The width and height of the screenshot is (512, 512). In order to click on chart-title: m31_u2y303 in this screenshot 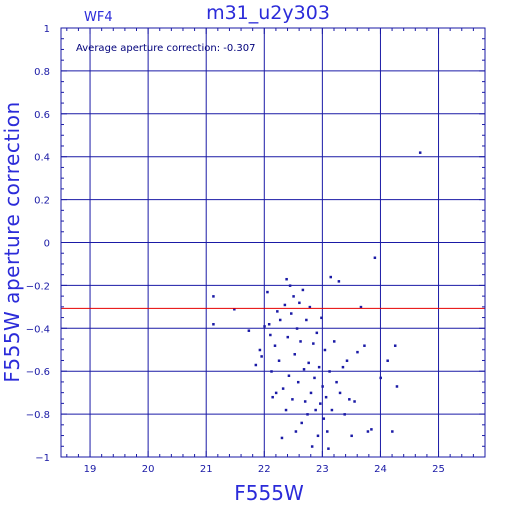, I will do `click(268, 13)`.